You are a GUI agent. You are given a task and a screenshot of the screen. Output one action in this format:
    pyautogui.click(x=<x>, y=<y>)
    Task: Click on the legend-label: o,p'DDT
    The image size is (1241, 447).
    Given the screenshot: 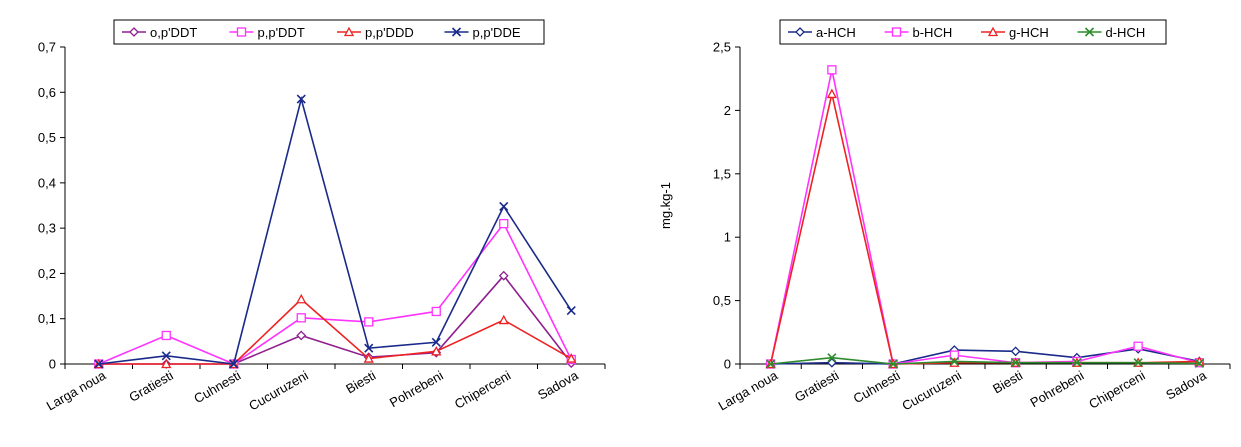 What is the action you would take?
    pyautogui.click(x=173, y=32)
    